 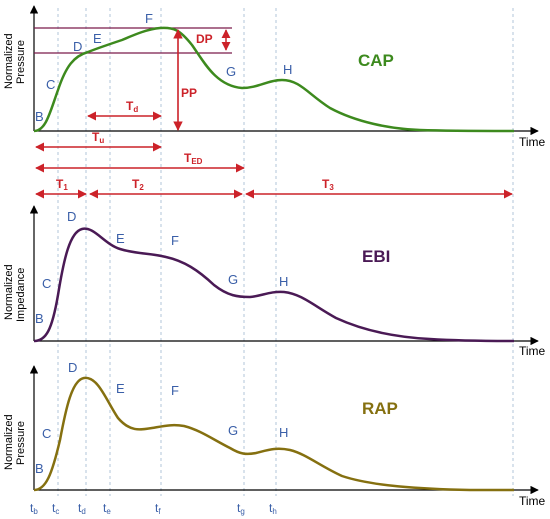 What do you see at coordinates (21, 443) in the screenshot?
I see `rap-ylabel-line2: Pressure` at bounding box center [21, 443].